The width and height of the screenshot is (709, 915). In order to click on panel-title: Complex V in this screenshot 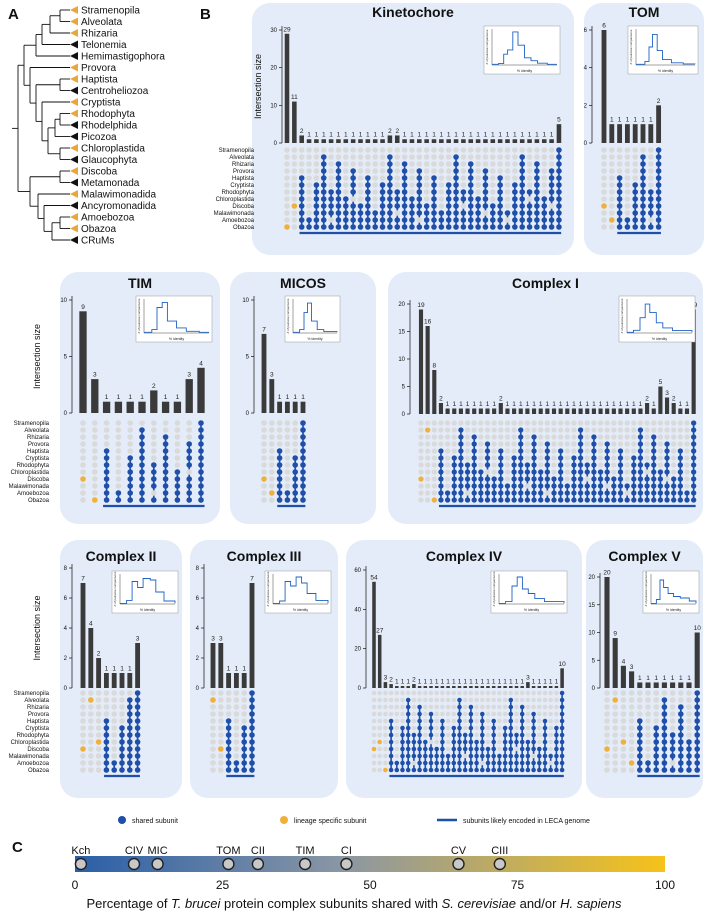, I will do `click(644, 556)`.